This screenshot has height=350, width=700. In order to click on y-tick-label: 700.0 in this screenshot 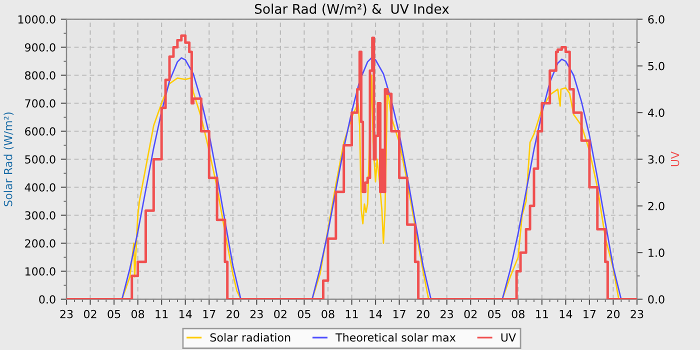, I will do `click(40, 103)`.